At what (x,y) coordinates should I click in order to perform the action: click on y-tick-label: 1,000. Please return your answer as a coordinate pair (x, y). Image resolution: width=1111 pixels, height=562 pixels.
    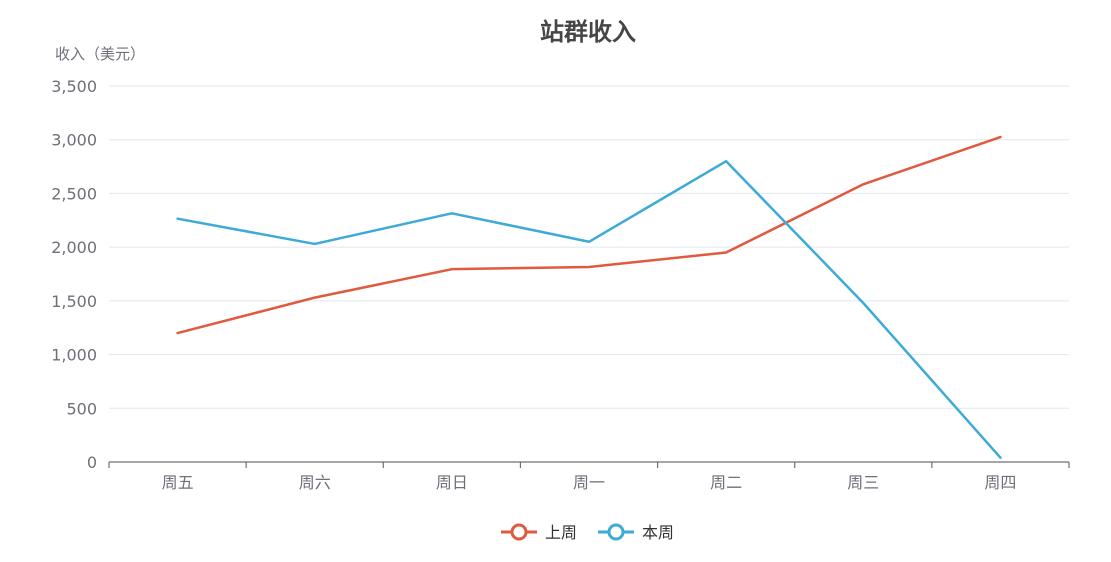
    Looking at the image, I should click on (74, 355).